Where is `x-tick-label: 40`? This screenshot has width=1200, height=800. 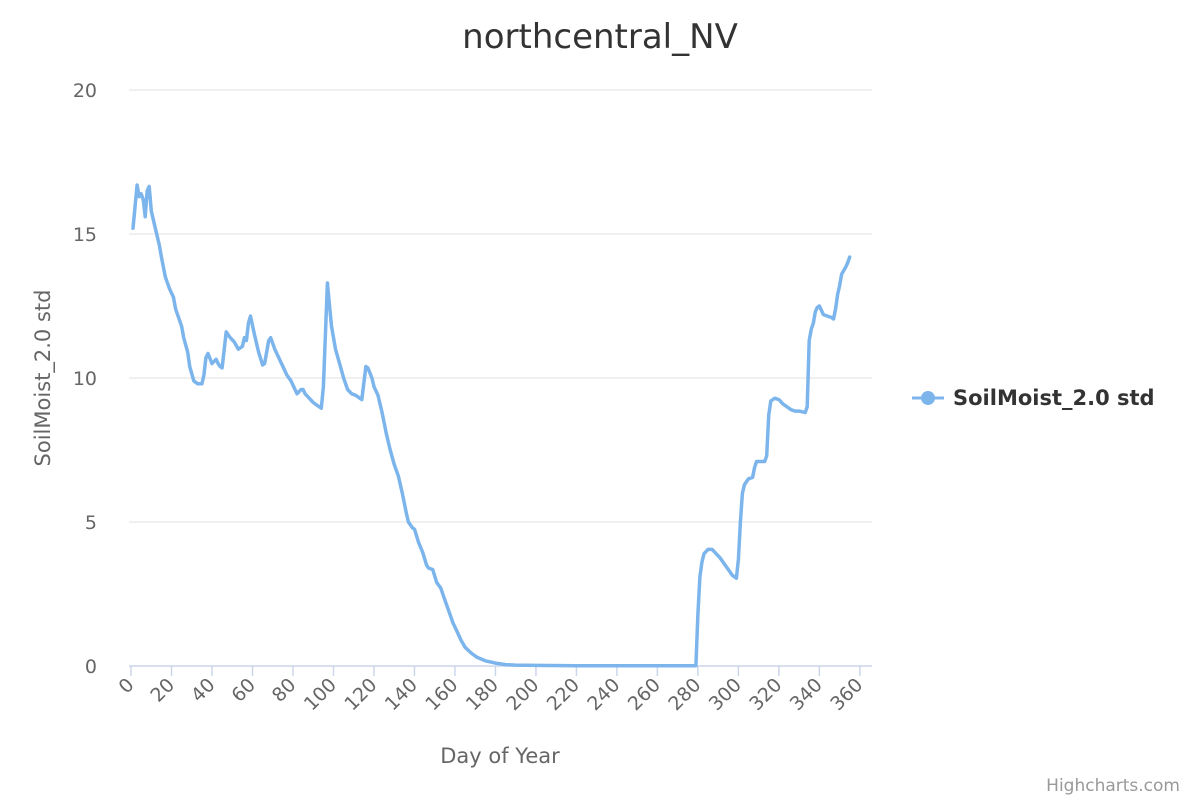 x-tick-label: 40 is located at coordinates (203, 690).